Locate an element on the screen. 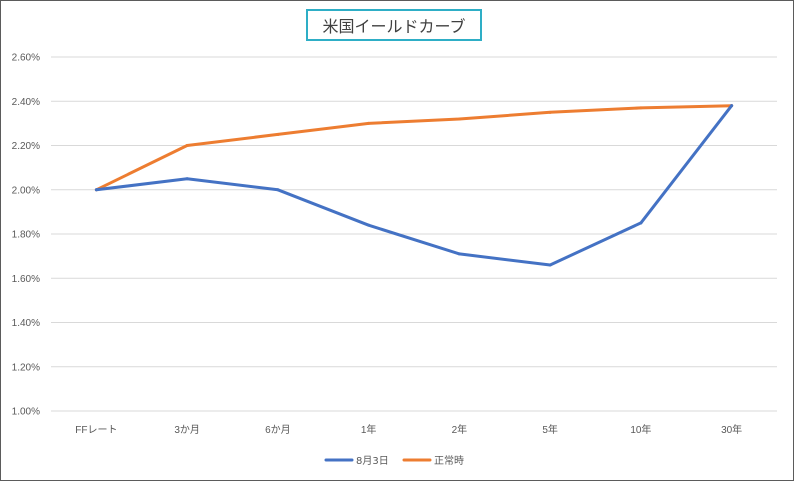 This screenshot has height=481, width=794. y-tick-label: 1.60% is located at coordinates (26, 279).